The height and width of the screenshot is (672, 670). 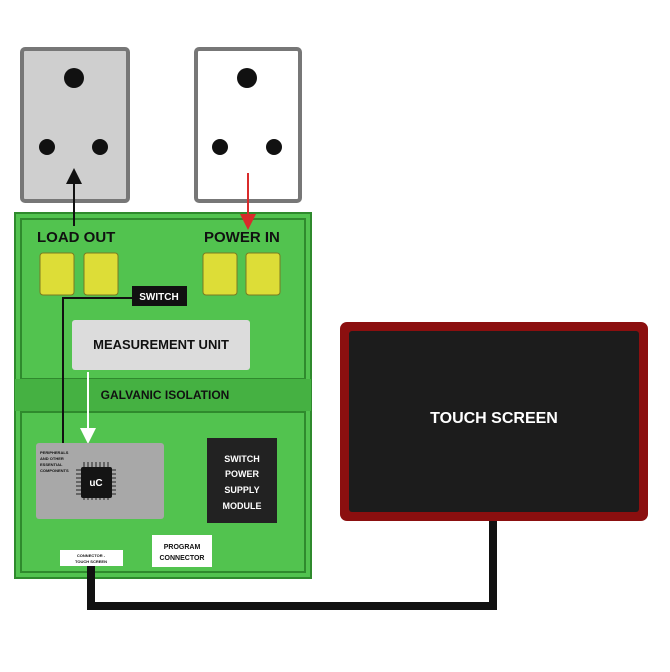 I want to click on galvanic-isolation-band, so click(x=163, y=395).